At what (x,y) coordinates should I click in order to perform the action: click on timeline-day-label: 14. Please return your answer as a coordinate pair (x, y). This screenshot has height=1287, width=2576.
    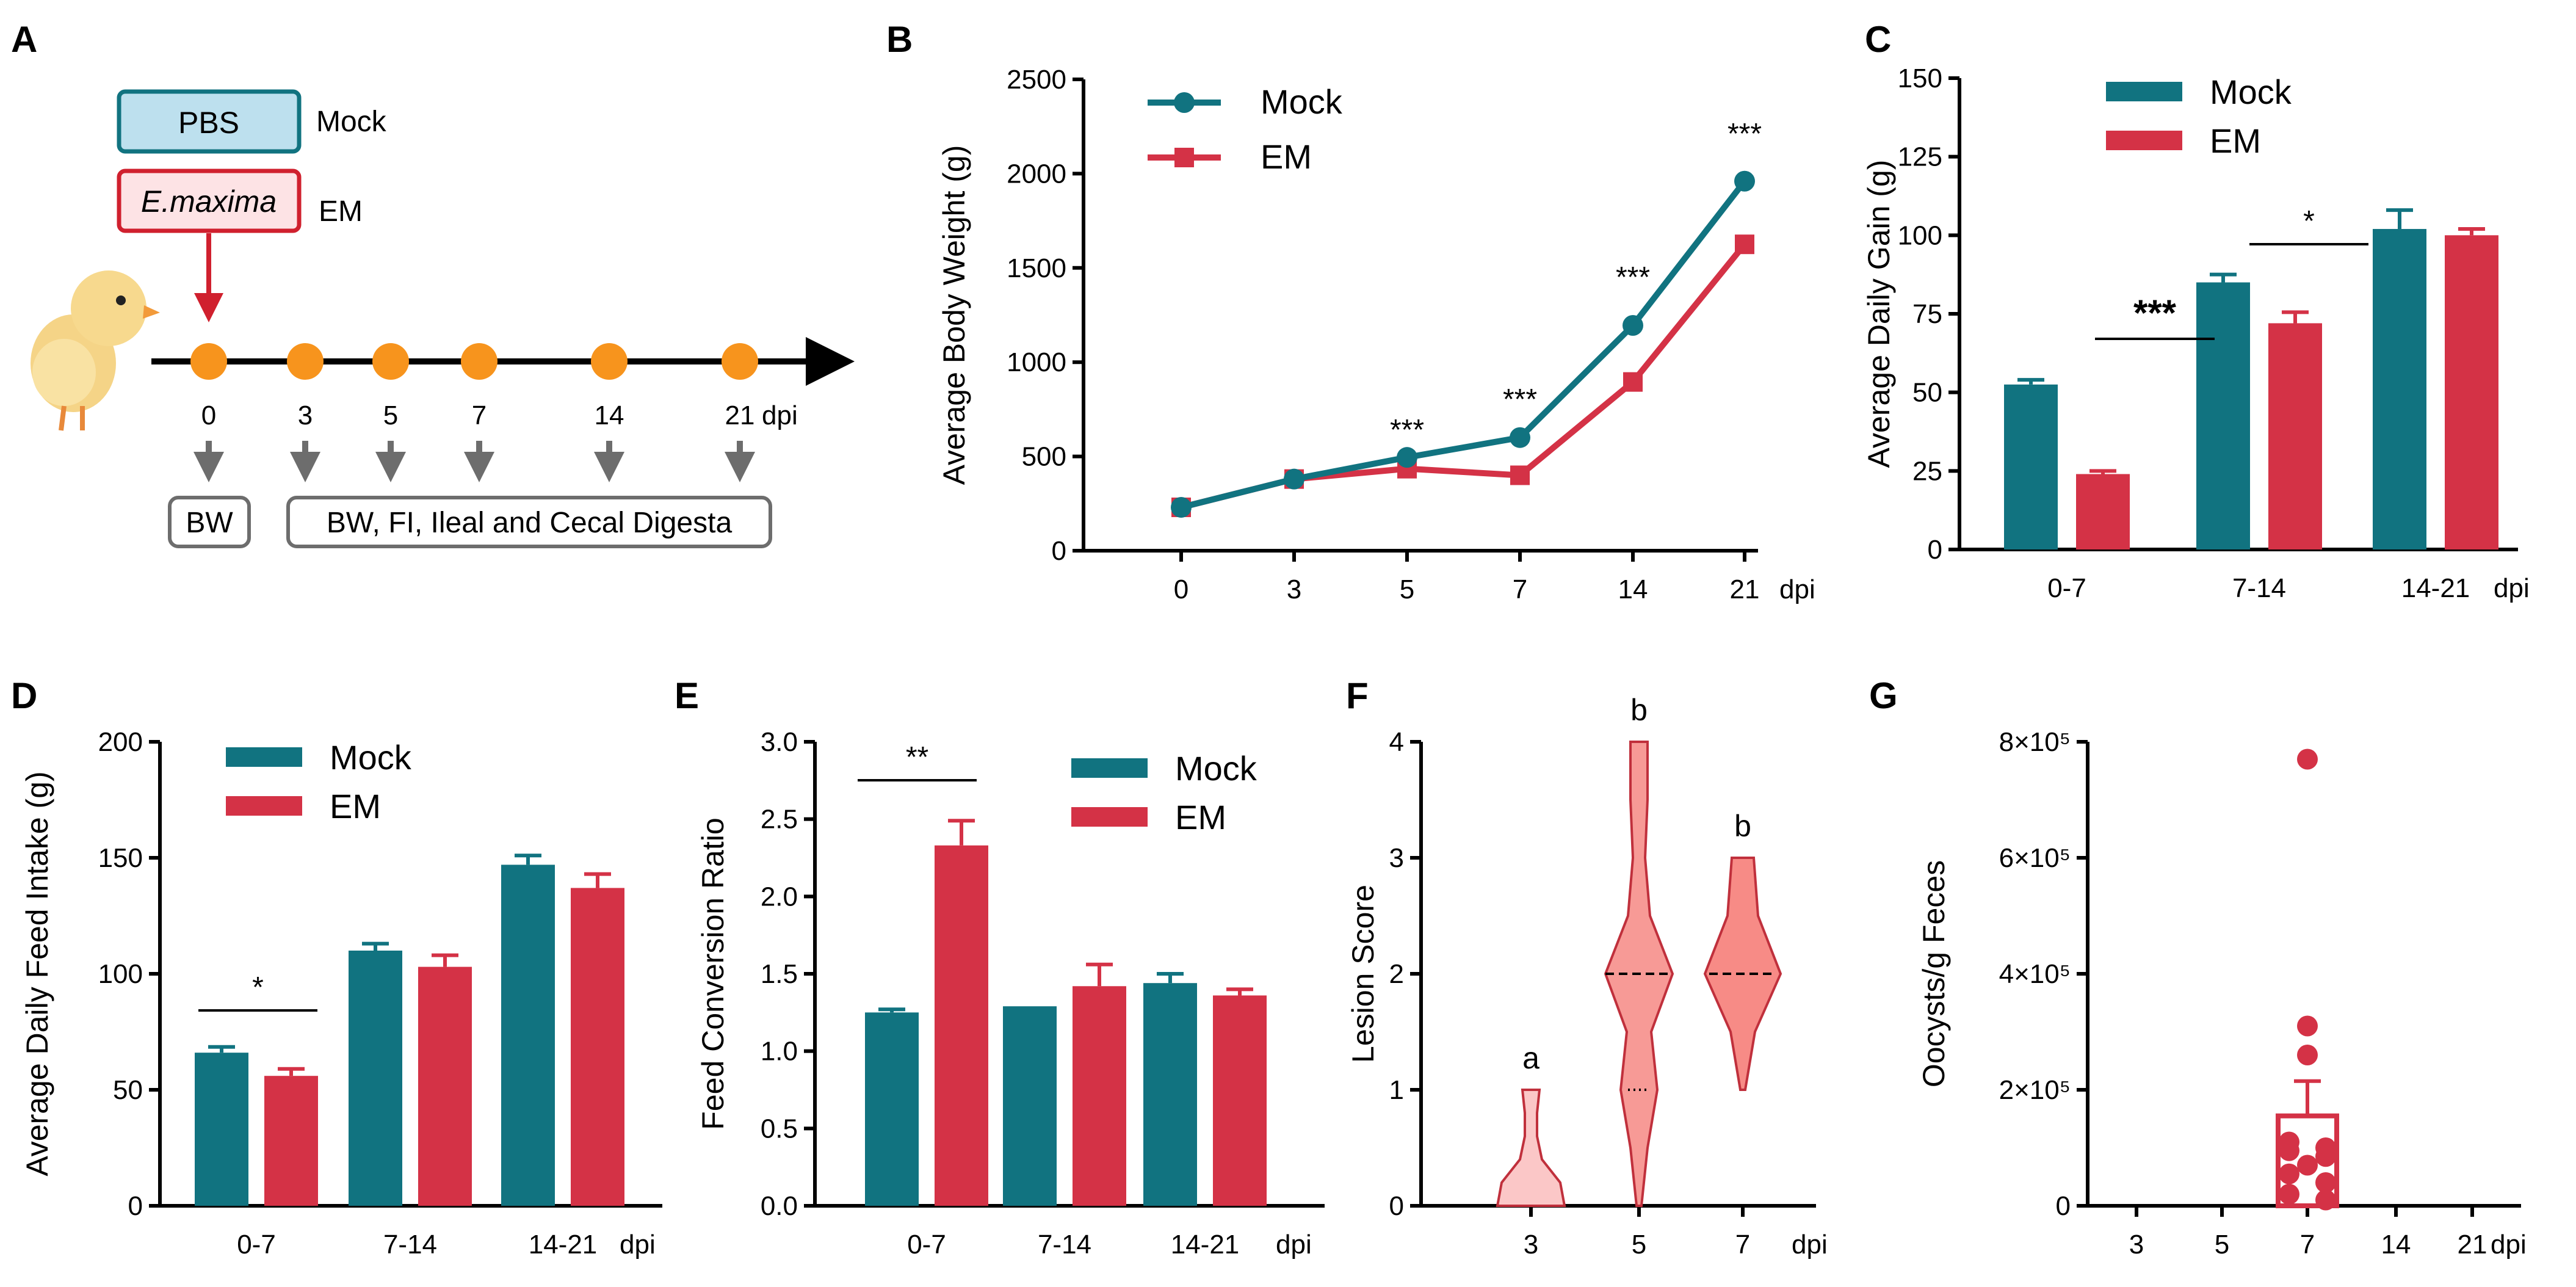
    Looking at the image, I should click on (609, 415).